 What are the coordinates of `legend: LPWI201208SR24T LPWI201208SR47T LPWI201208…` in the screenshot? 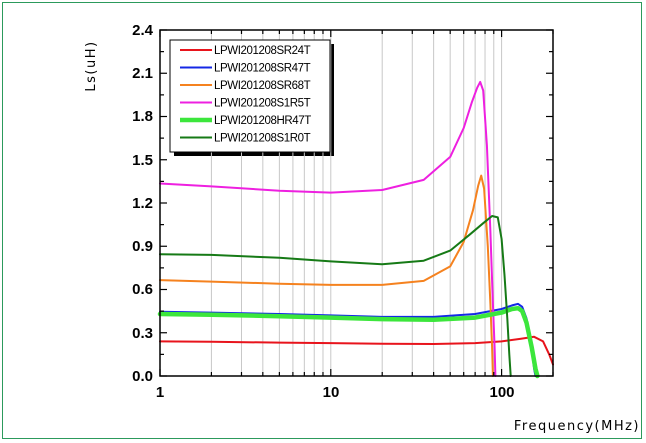 It's located at (250, 96).